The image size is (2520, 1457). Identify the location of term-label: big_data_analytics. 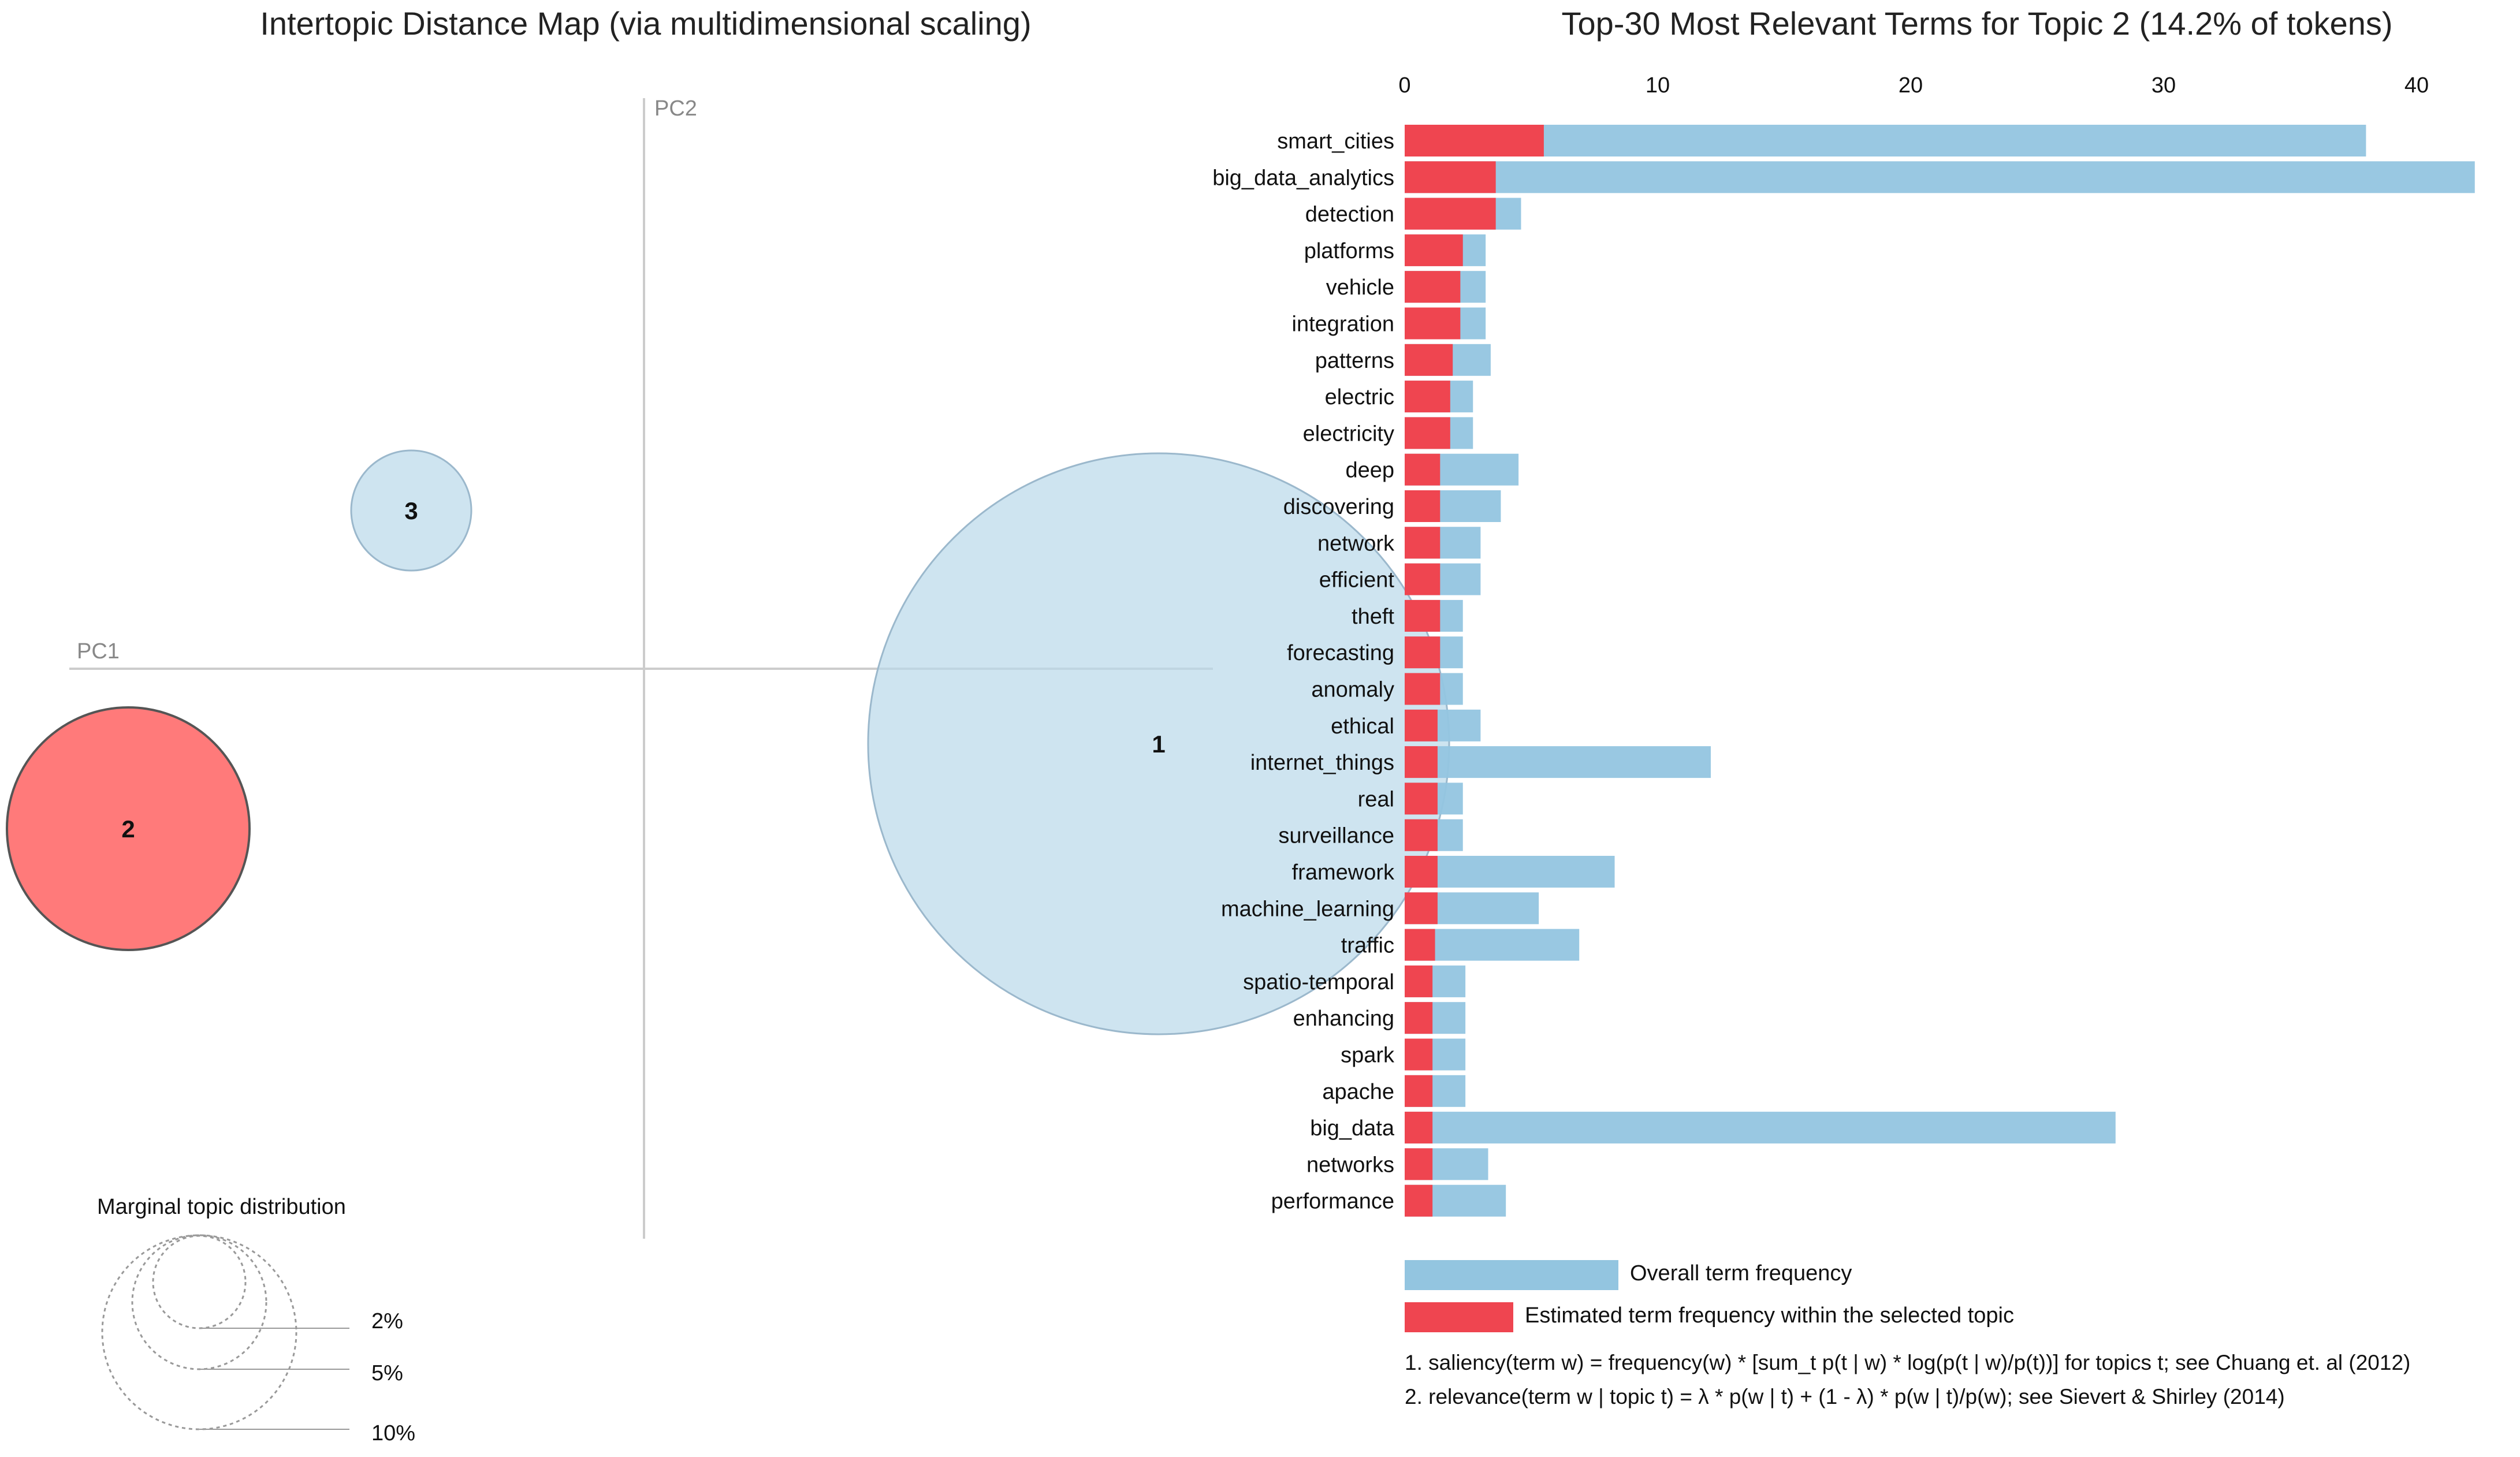
(1303, 178).